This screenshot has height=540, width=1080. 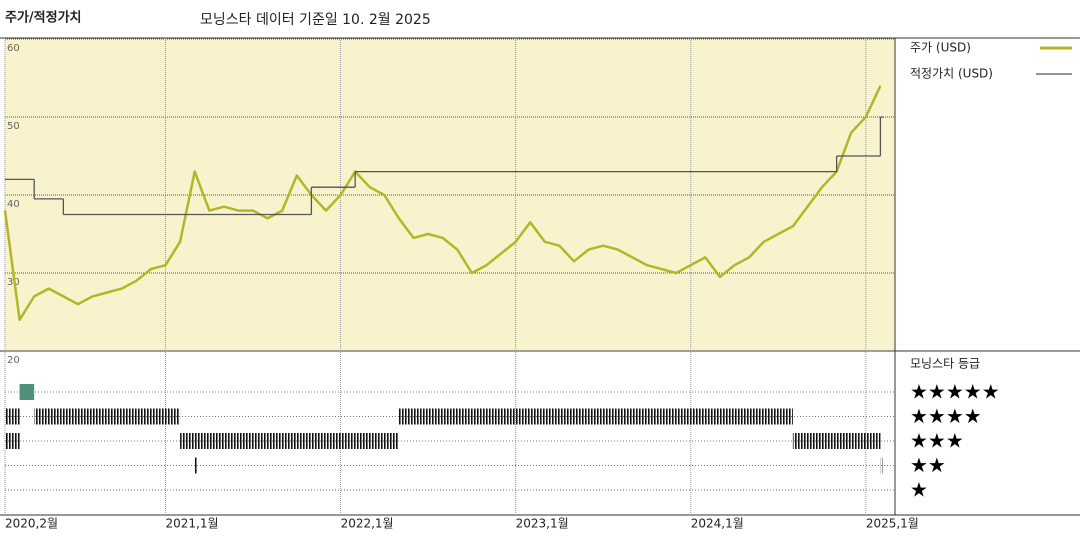 What do you see at coordinates (717, 524) in the screenshot?
I see `x-tick-label: 2024,1월` at bounding box center [717, 524].